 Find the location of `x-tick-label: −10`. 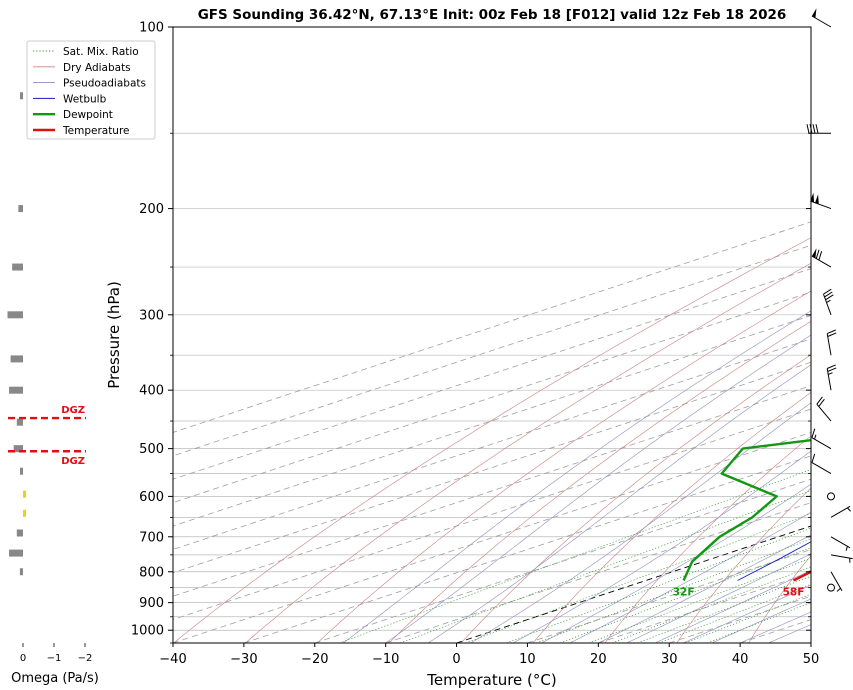

x-tick-label: −10 is located at coordinates (385, 659).